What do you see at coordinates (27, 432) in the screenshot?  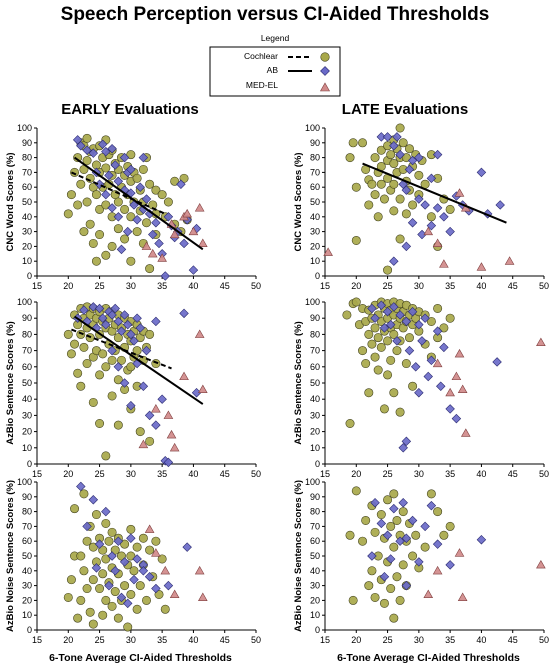 I see `y-tick-label: 20` at bounding box center [27, 432].